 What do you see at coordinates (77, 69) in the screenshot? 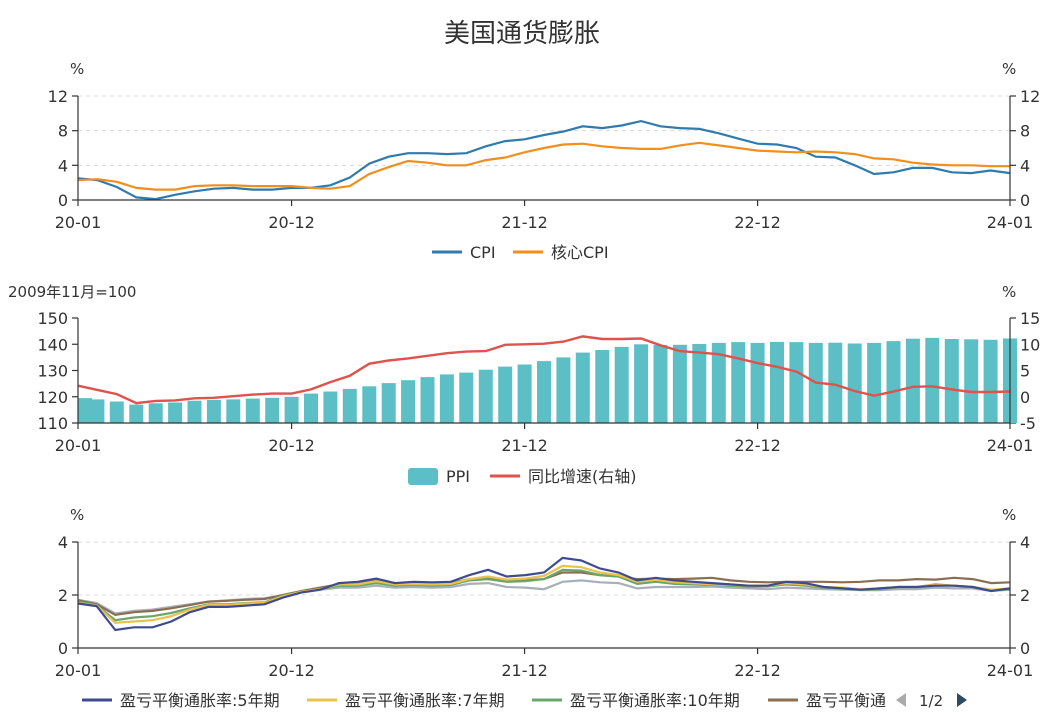
I see `cpi-left-unit: %` at bounding box center [77, 69].